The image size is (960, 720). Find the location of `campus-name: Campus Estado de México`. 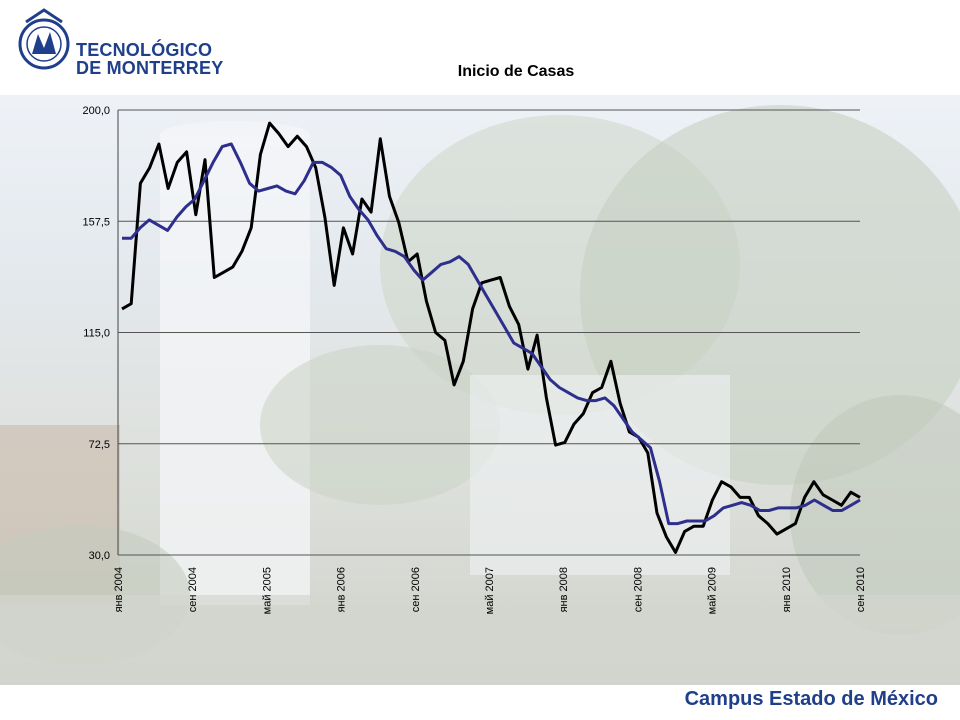

campus-name: Campus Estado de México is located at coordinates (811, 699).